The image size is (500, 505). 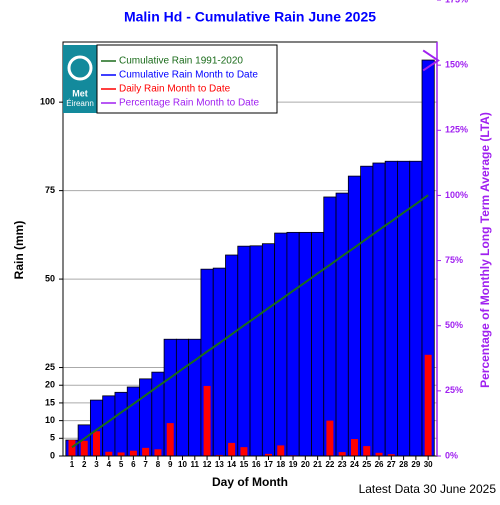 I want to click on y-tick-label: 75, so click(x=50, y=190).